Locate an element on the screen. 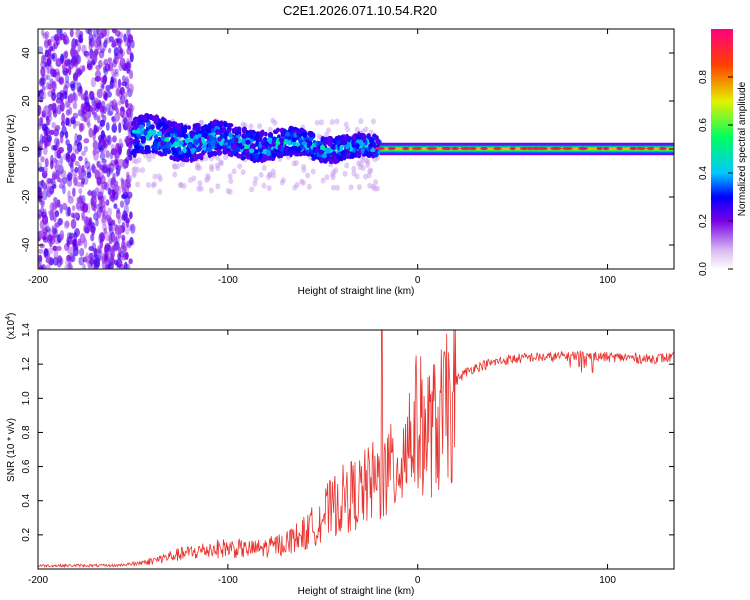 This screenshot has height=600, width=750. colorbar-tick-label: 0.8 is located at coordinates (703, 77).